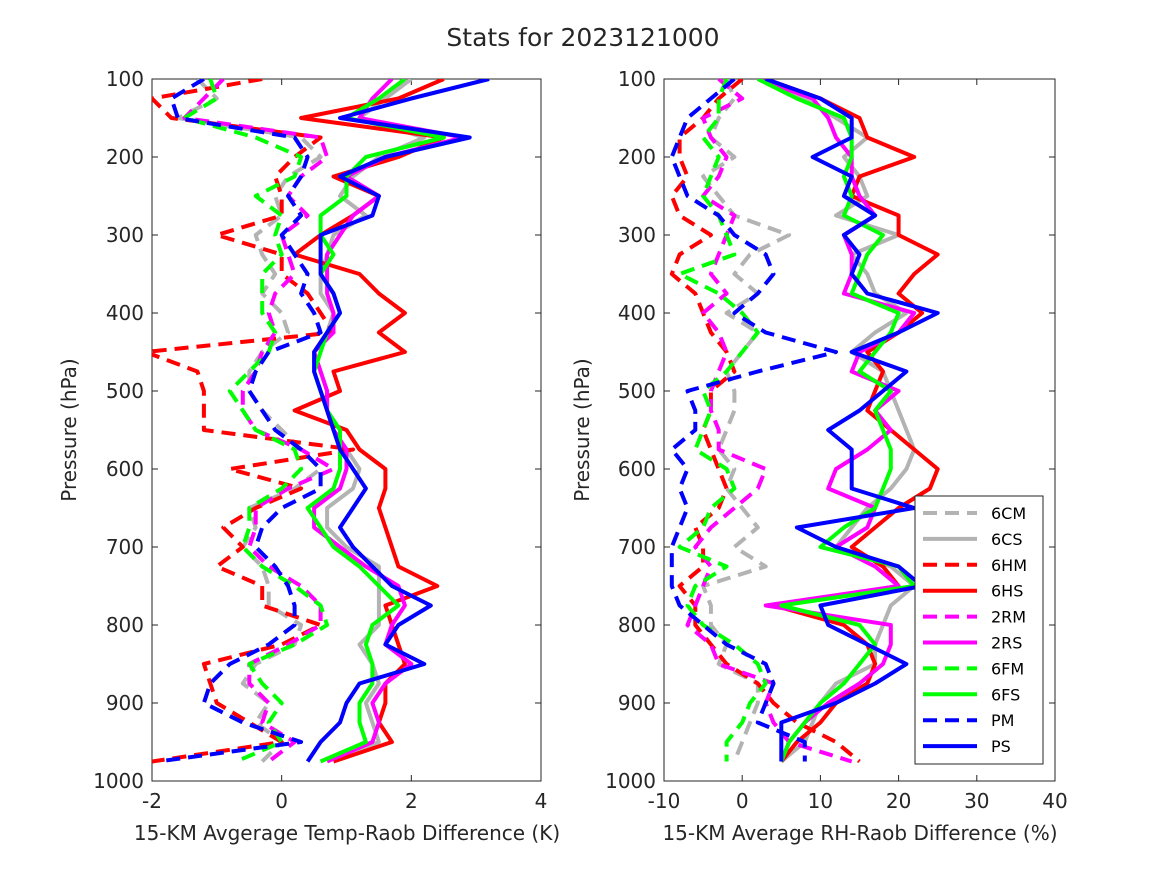  What do you see at coordinates (411, 801) in the screenshot?
I see `temp-x-tick-label: 2` at bounding box center [411, 801].